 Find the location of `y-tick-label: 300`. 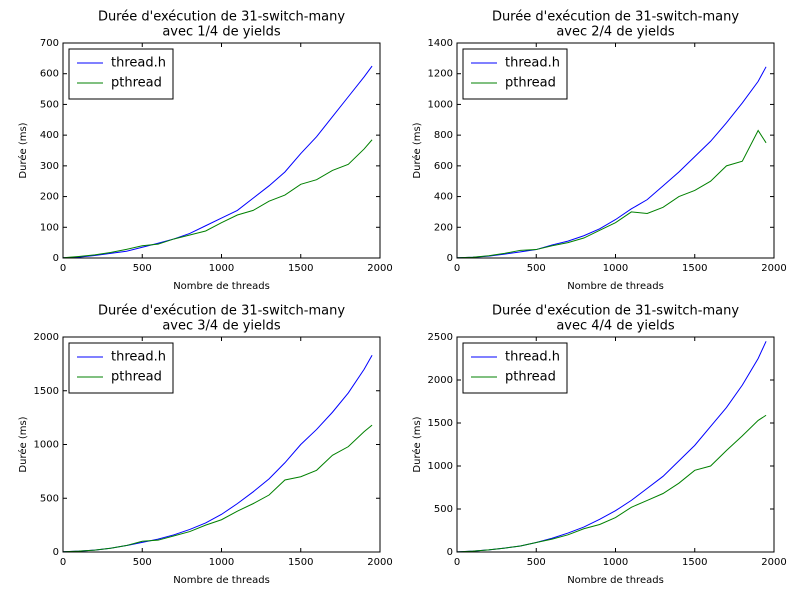

y-tick-label: 300 is located at coordinates (49, 166).